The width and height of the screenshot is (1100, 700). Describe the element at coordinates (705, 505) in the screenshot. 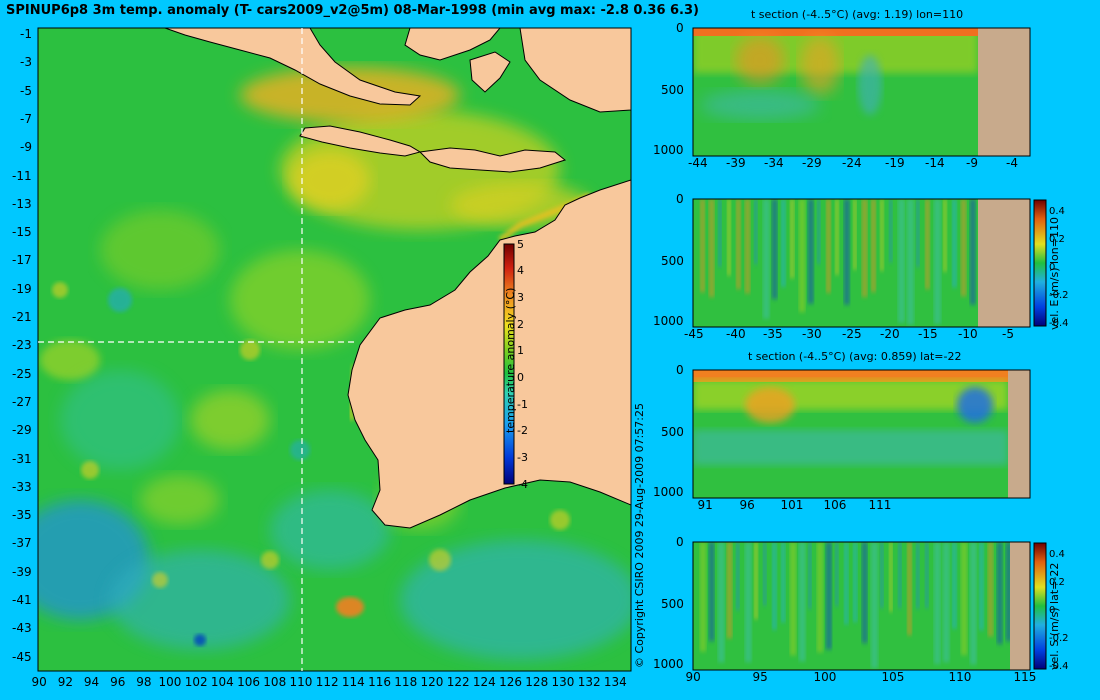

I see `section-3-x-tick: 91` at that location.